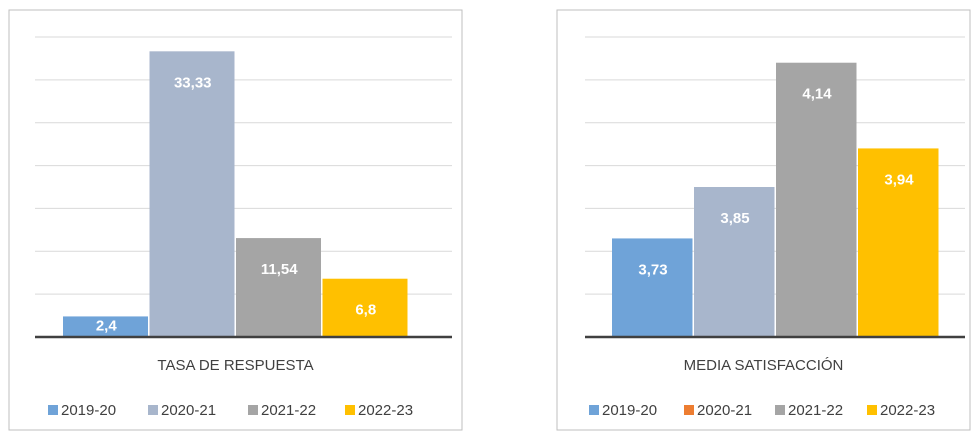 This screenshot has height=439, width=979. Describe the element at coordinates (235, 365) in the screenshot. I see `chart-title: TASA DE RESPUESTA` at that location.